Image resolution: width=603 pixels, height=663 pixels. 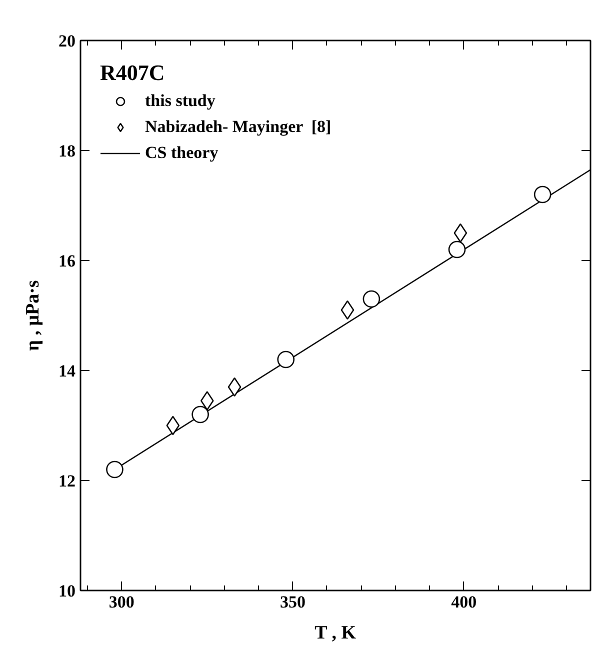 I want to click on y-axis-title: η , μPa·s, so click(x=33, y=315).